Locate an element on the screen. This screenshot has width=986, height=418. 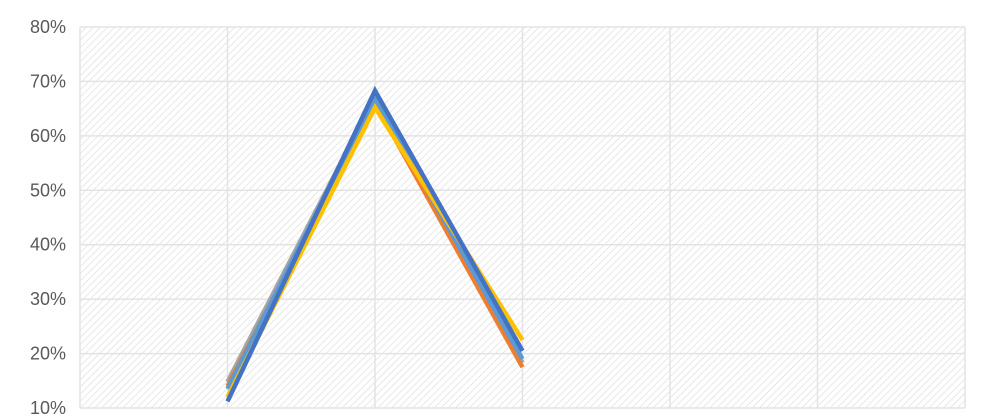
y-tick-label: 70% is located at coordinates (48, 81).